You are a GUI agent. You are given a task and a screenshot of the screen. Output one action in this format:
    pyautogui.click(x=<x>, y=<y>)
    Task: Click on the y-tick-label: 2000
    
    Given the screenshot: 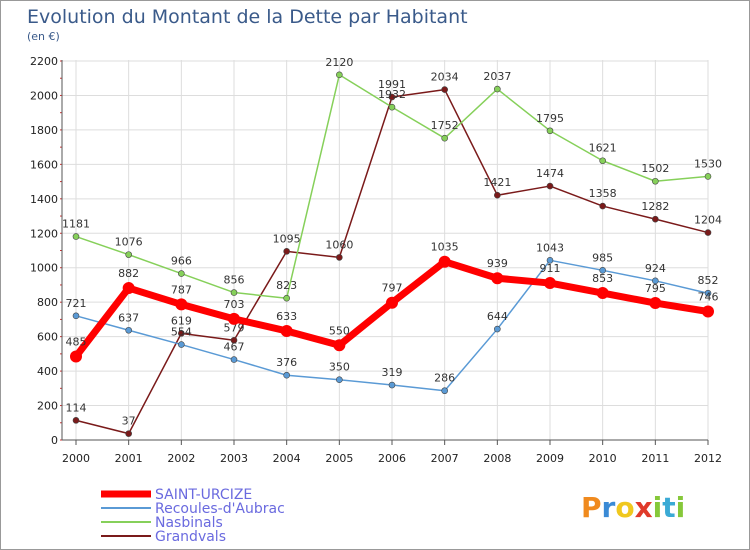 What is the action you would take?
    pyautogui.click(x=44, y=95)
    